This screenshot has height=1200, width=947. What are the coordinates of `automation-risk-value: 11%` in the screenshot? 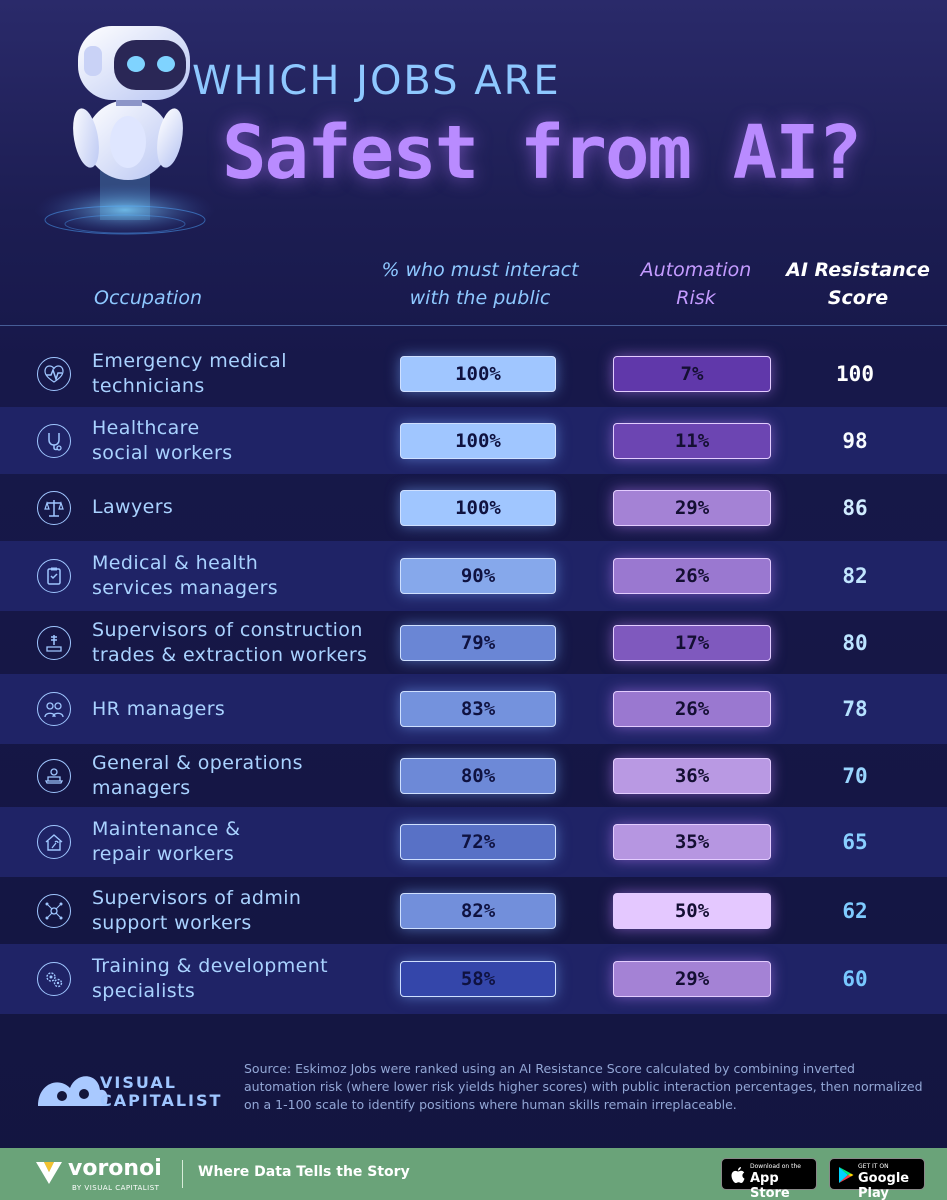 It's located at (692, 440).